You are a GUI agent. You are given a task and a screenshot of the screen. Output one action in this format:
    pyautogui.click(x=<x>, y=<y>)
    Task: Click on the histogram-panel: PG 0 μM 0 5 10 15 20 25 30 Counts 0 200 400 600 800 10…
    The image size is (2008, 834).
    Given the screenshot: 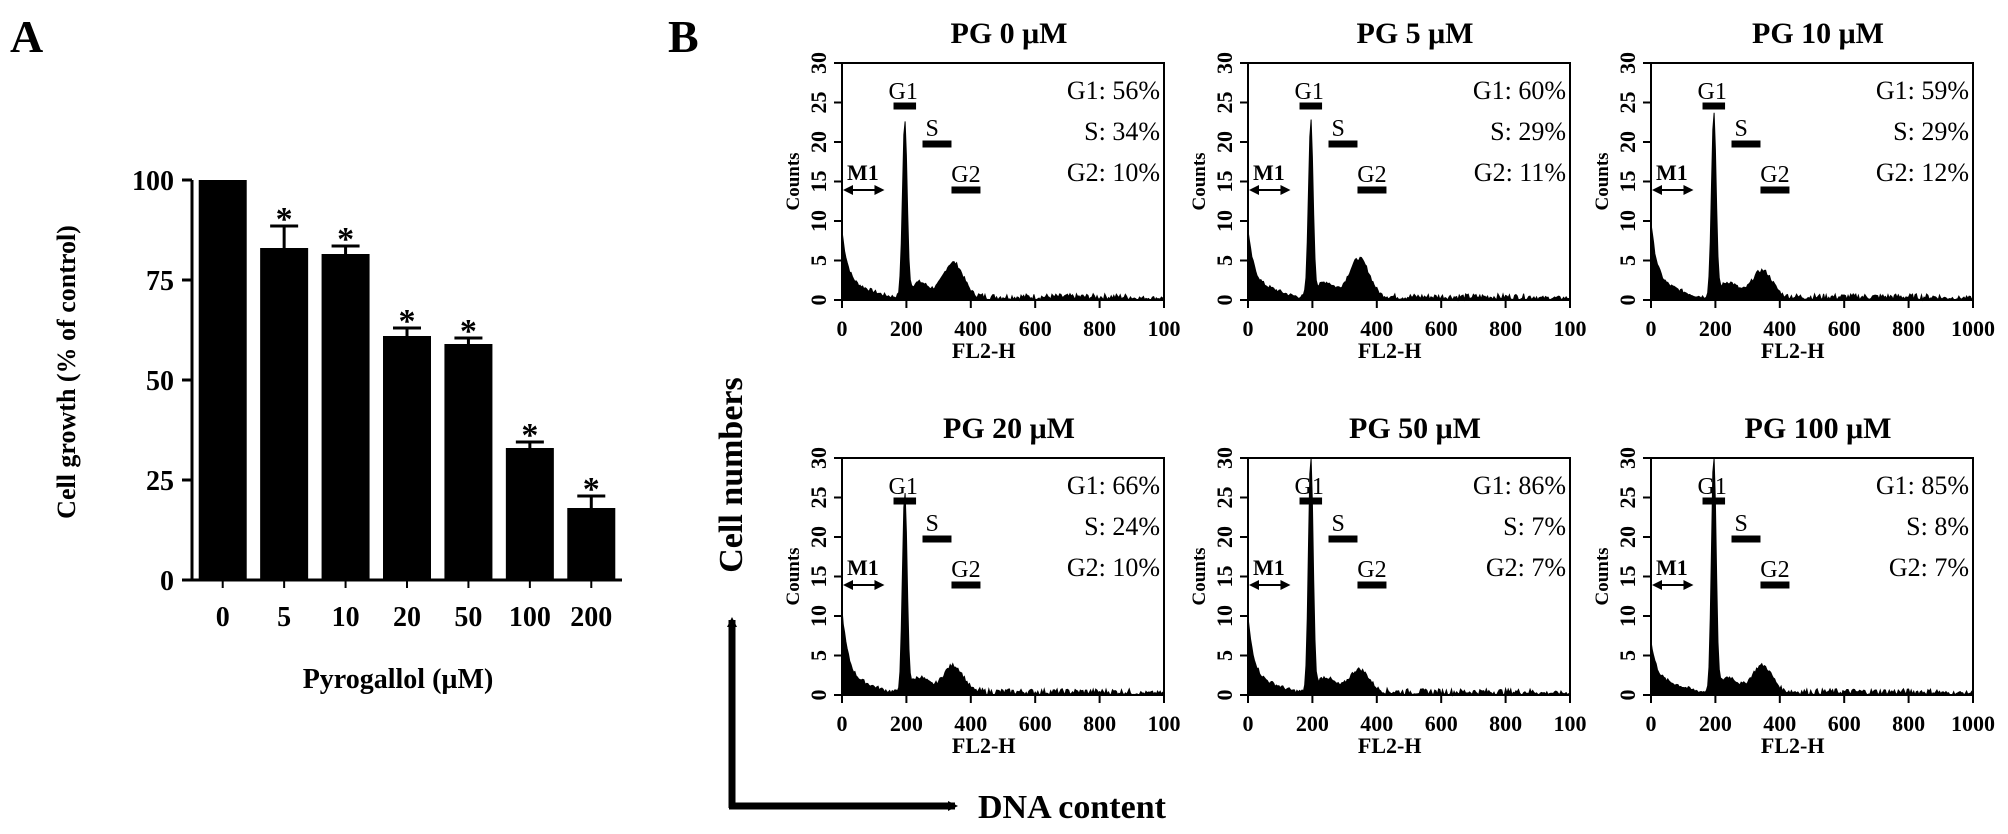 What is the action you would take?
    pyautogui.click(x=982, y=190)
    